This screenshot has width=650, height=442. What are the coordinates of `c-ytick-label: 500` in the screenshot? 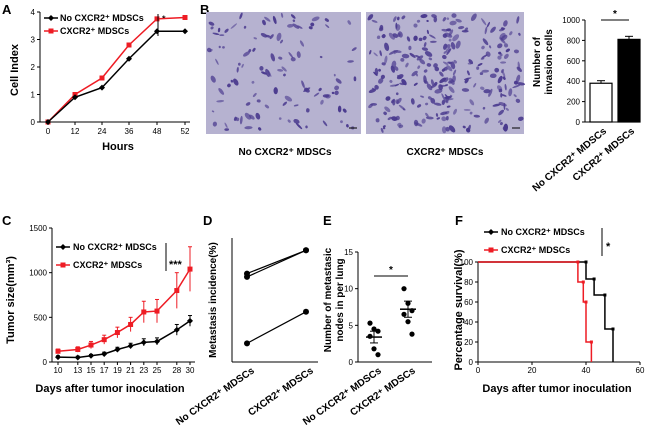 It's located at (41, 317).